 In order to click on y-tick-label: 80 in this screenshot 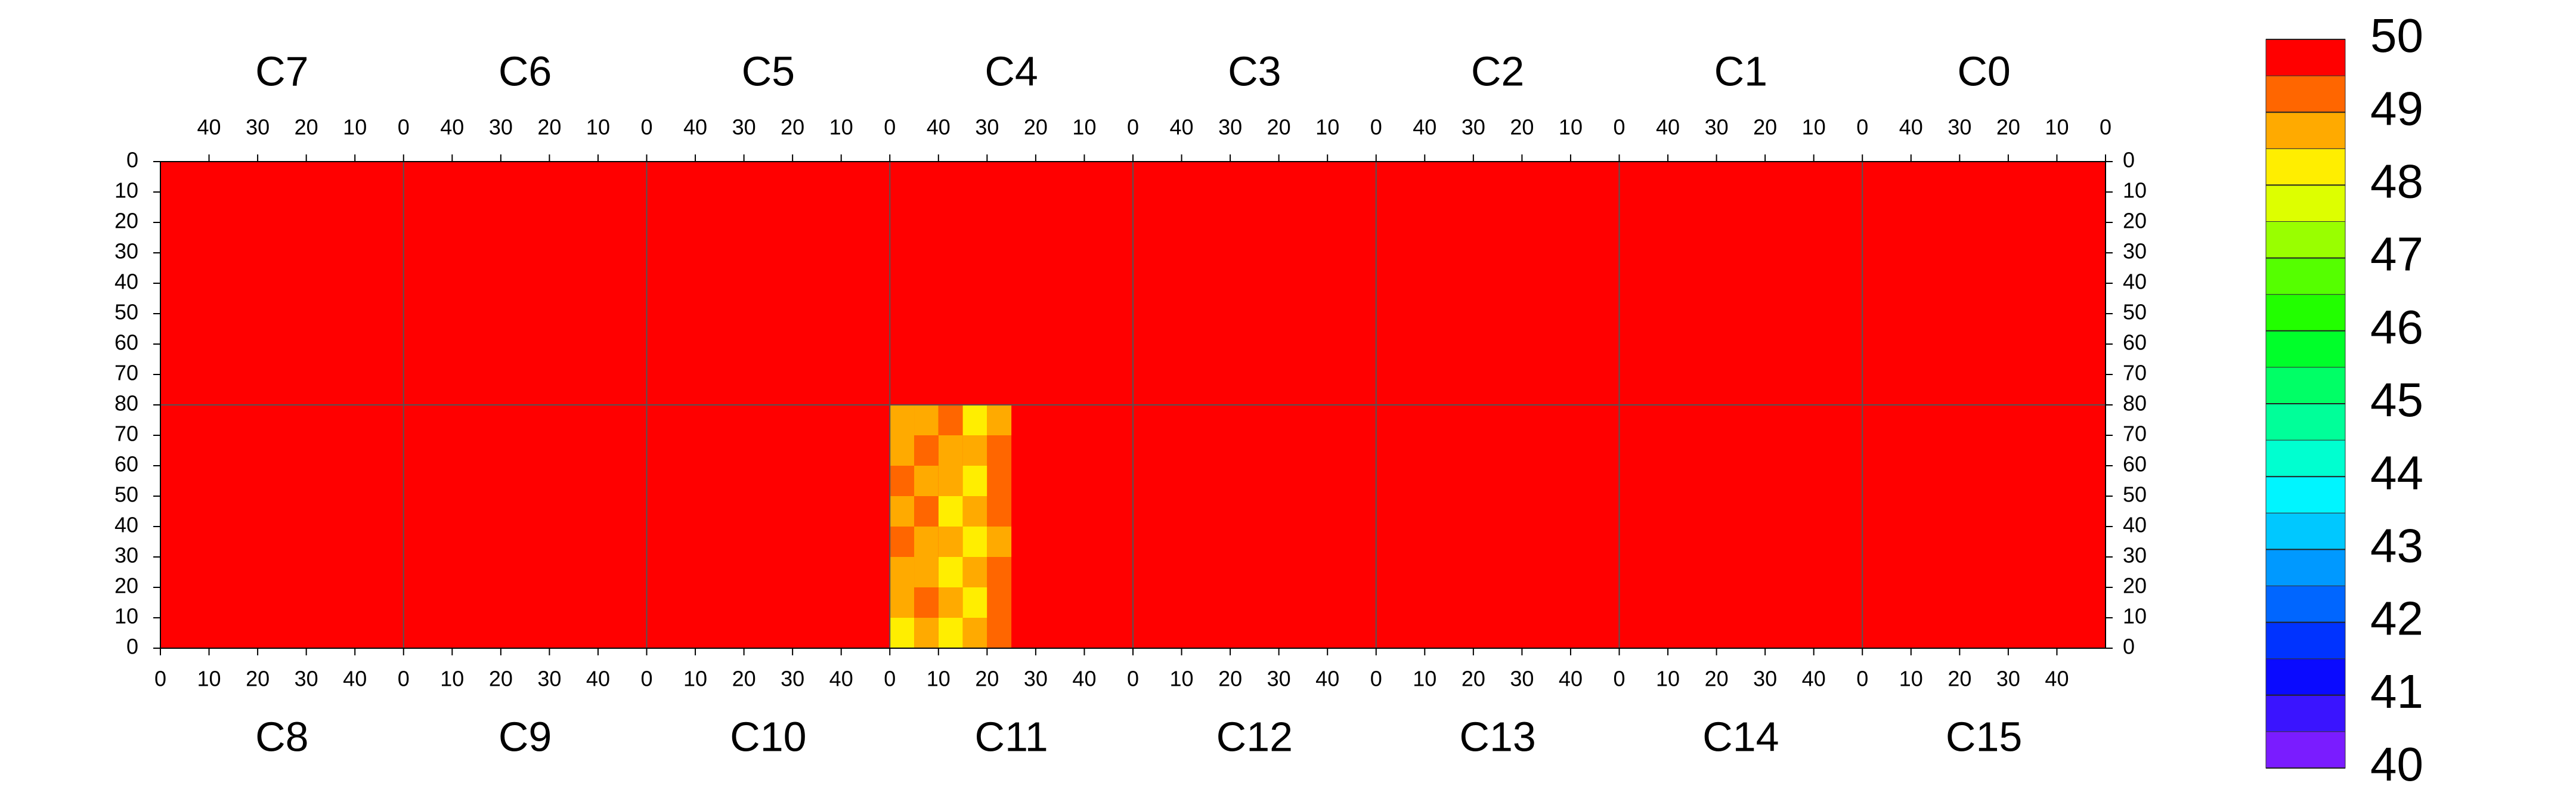, I will do `click(126, 404)`.